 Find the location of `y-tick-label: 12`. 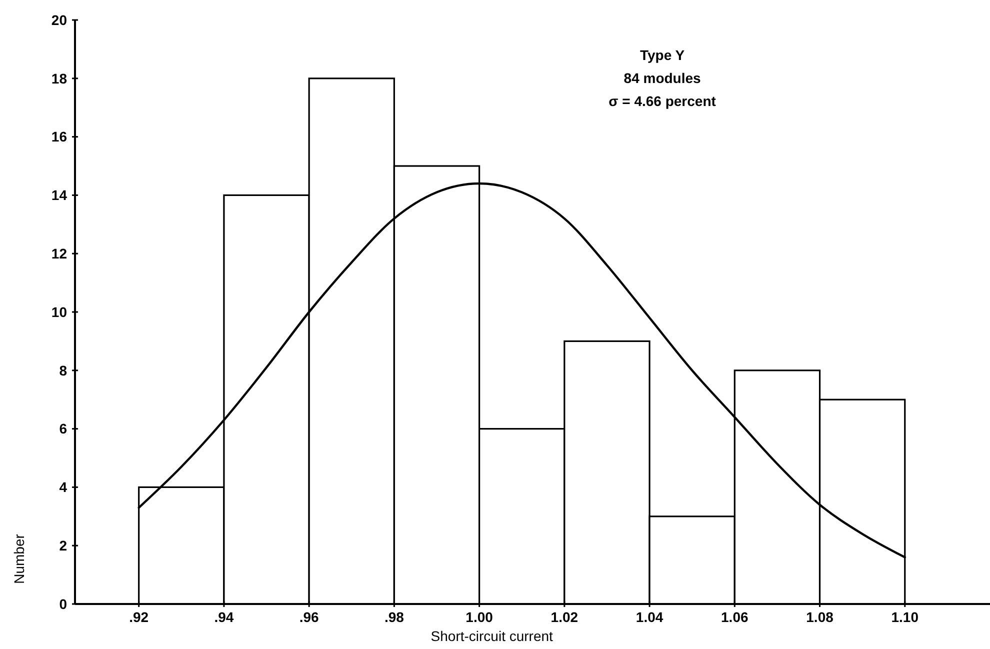

y-tick-label: 12 is located at coordinates (59, 254).